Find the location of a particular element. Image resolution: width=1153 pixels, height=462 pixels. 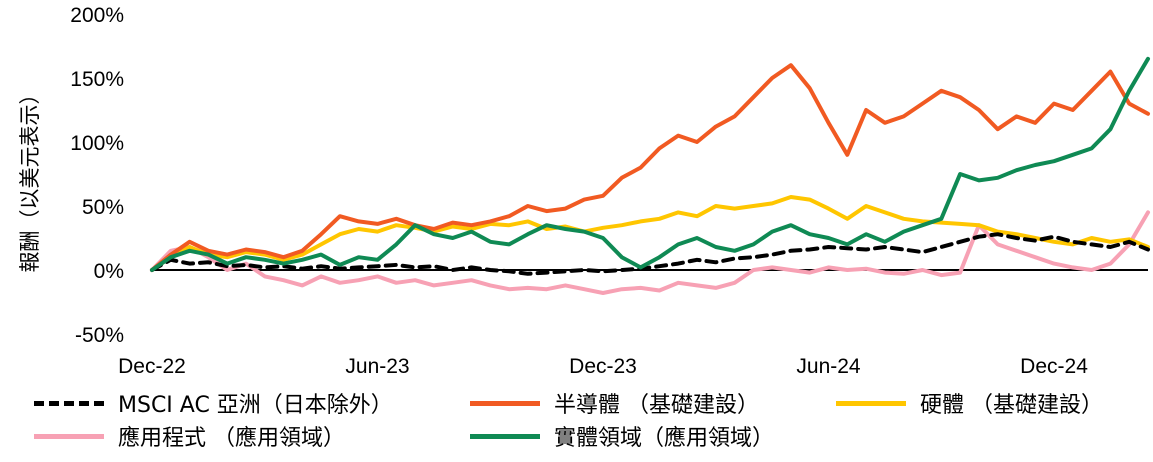

x-tick-label: Dec-22 is located at coordinates (152, 366).